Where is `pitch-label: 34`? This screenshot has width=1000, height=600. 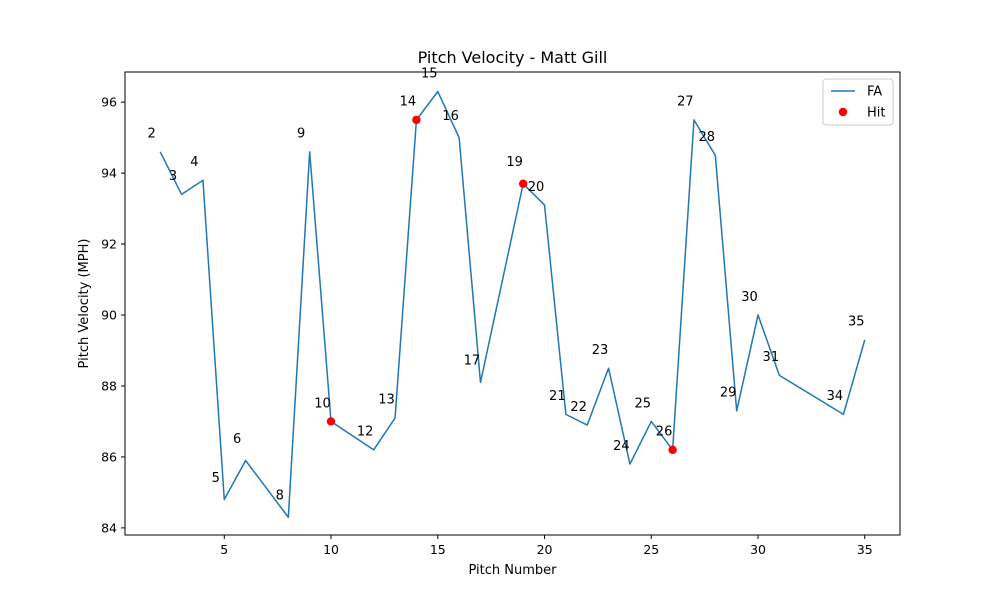 pitch-label: 34 is located at coordinates (835, 396).